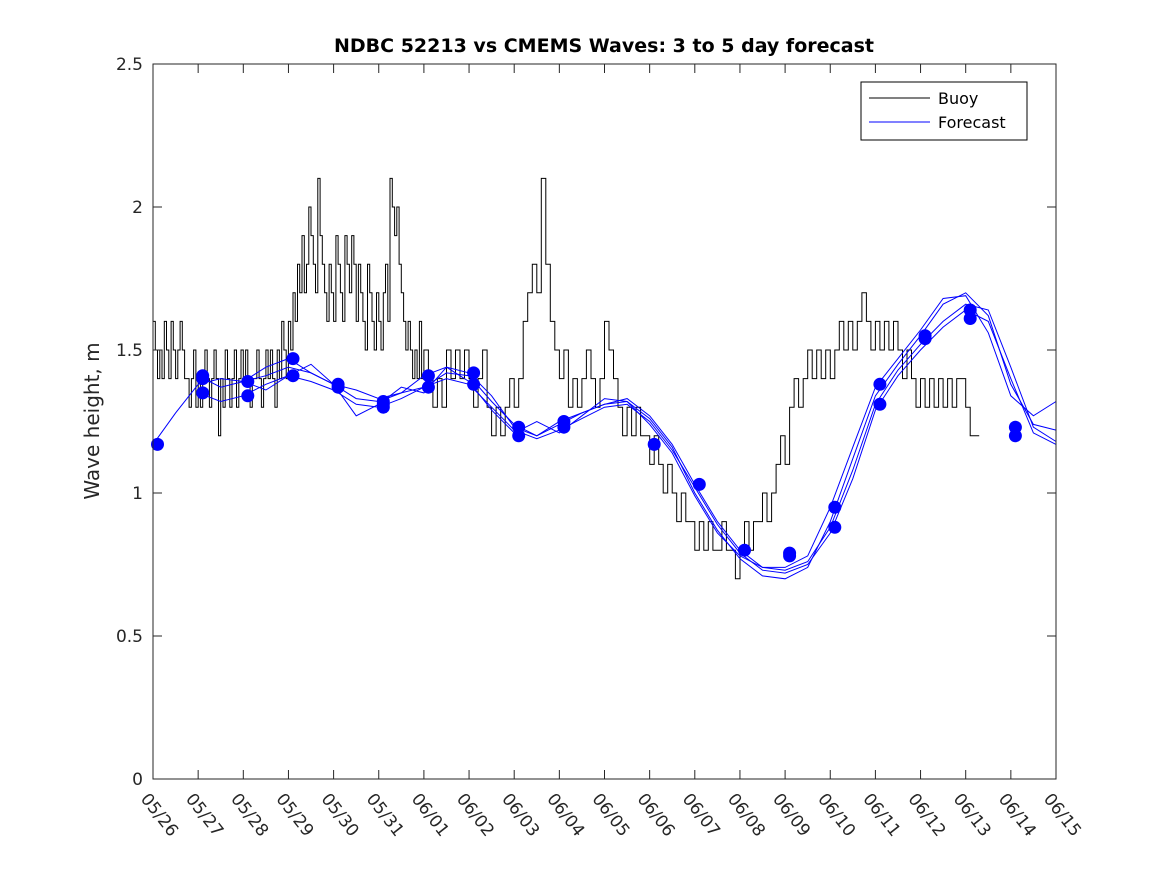 The width and height of the screenshot is (1167, 875). I want to click on legend-box, so click(944, 111).